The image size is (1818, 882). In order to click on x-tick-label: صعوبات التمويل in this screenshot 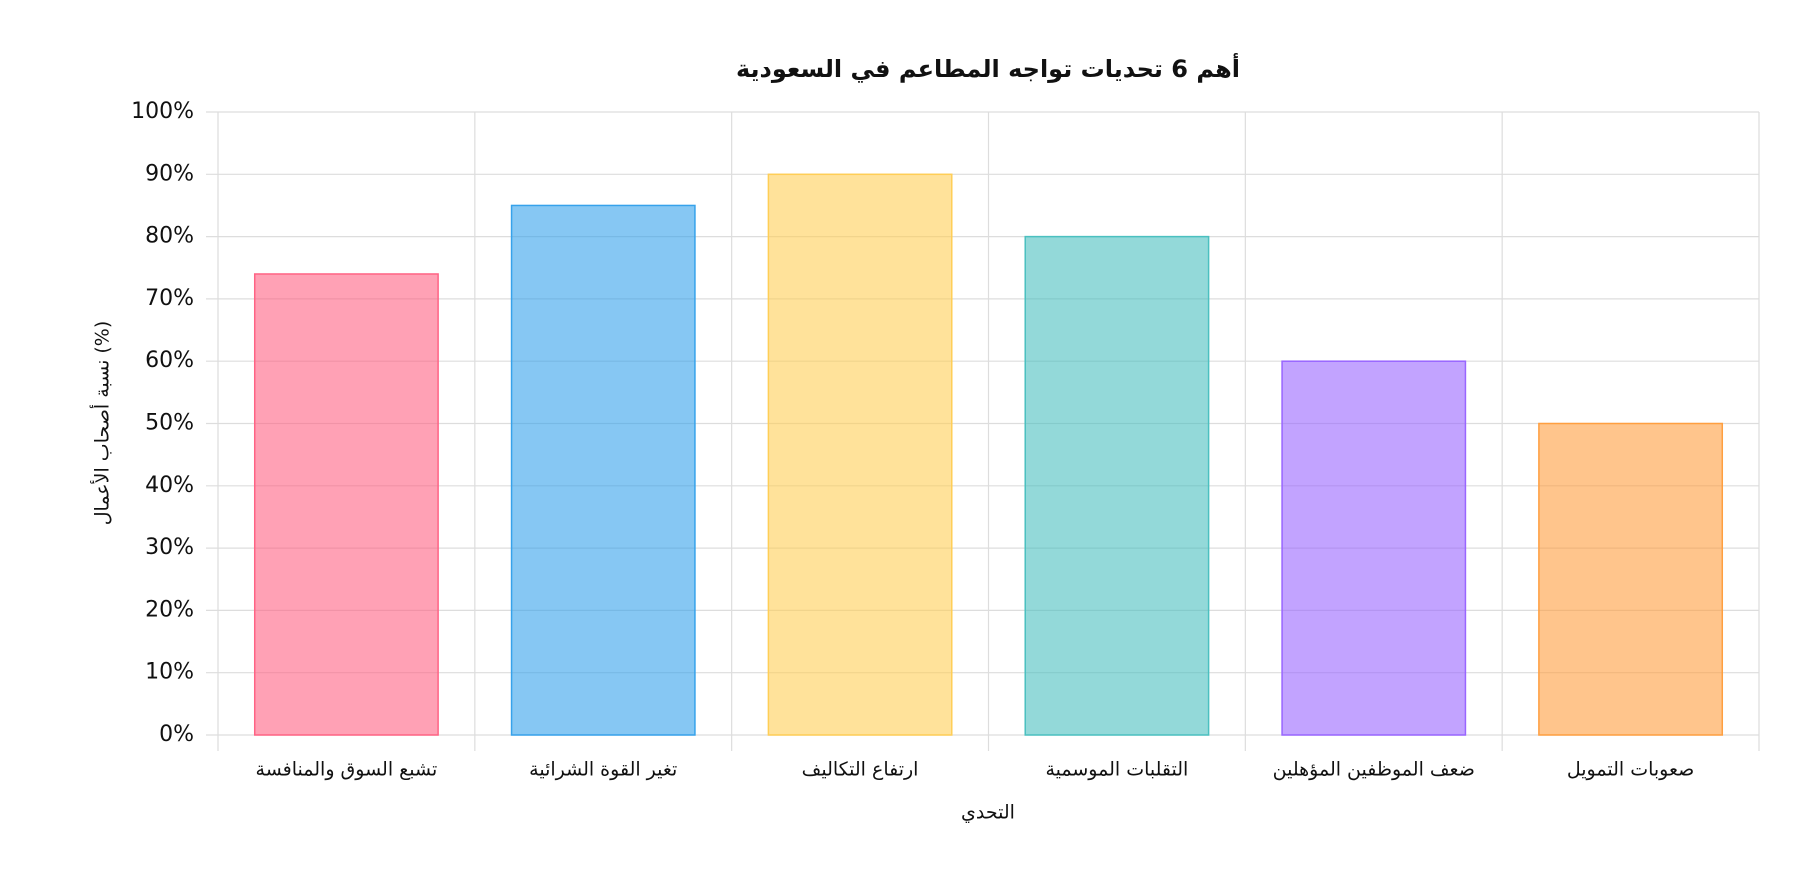, I will do `click(1630, 770)`.